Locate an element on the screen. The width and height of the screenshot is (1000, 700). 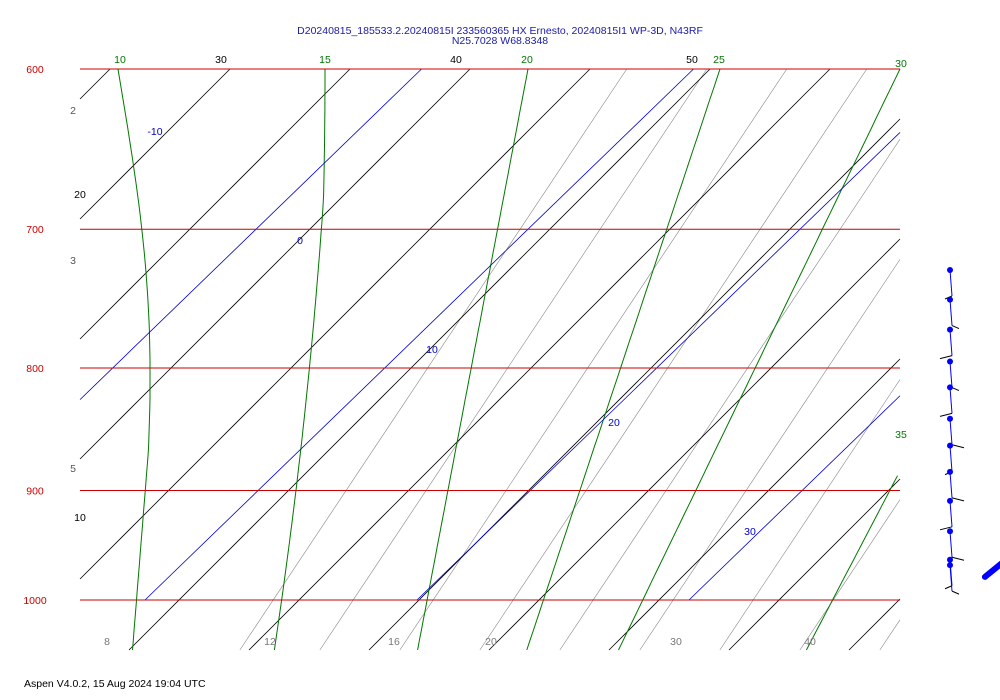
isotherm-label: 0 is located at coordinates (300, 241).